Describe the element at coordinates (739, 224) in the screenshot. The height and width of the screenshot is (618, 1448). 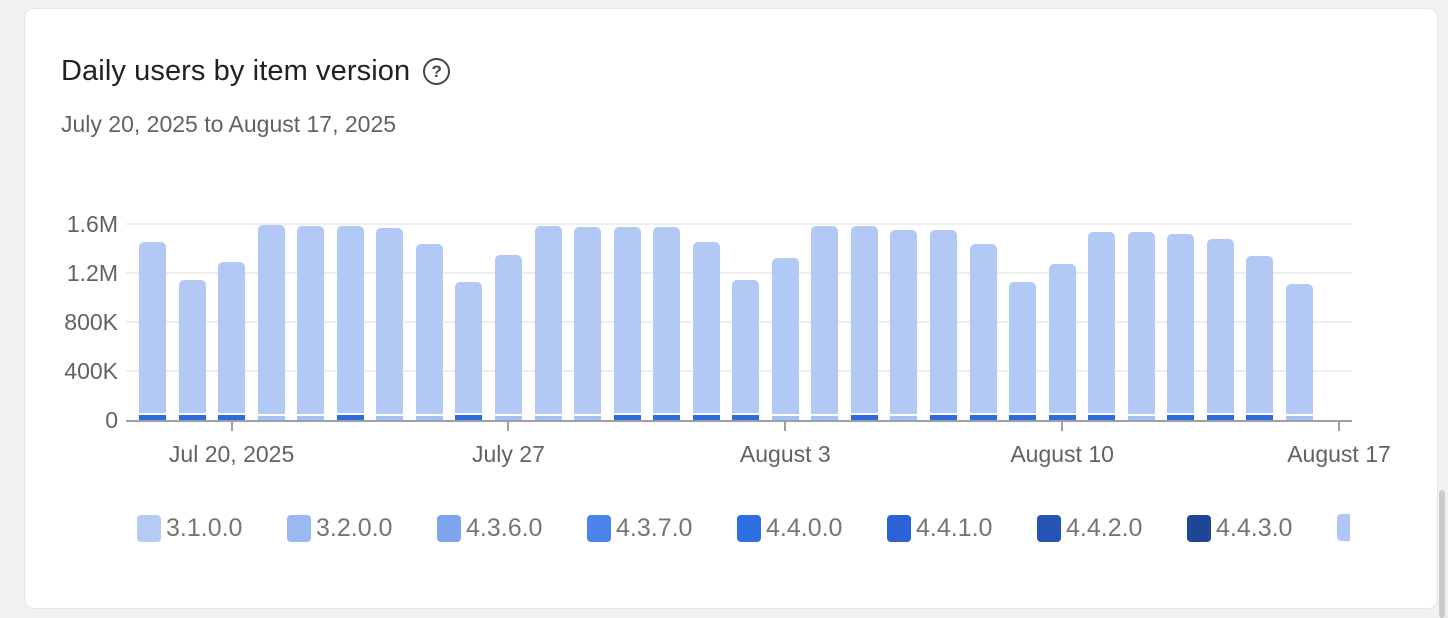
I see `gridline` at that location.